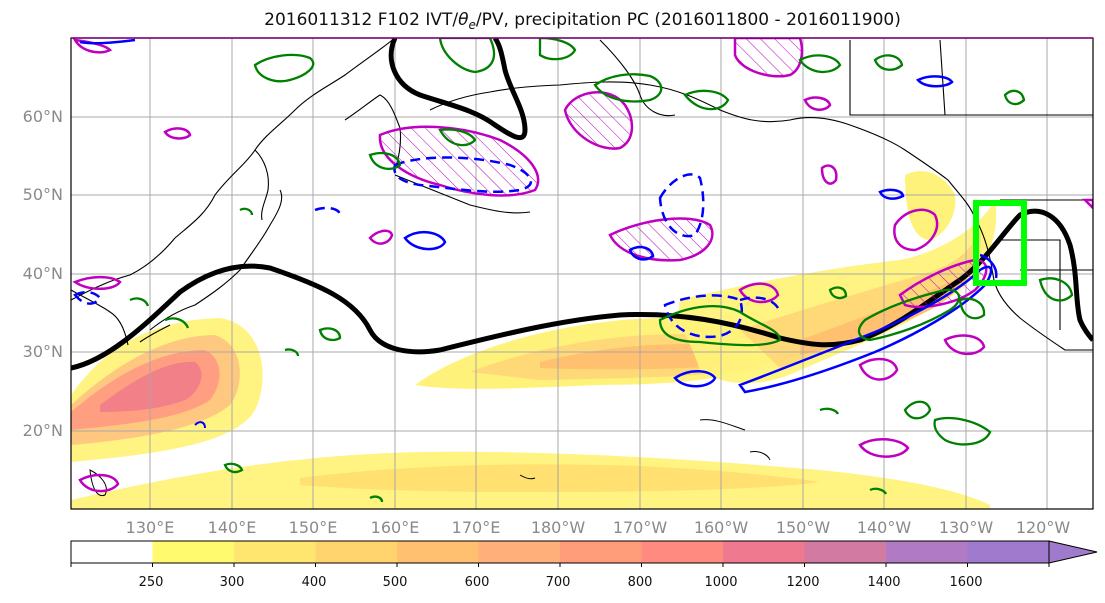 The width and height of the screenshot is (1105, 603). I want to click on colorbar-label-400: 400, so click(314, 582).